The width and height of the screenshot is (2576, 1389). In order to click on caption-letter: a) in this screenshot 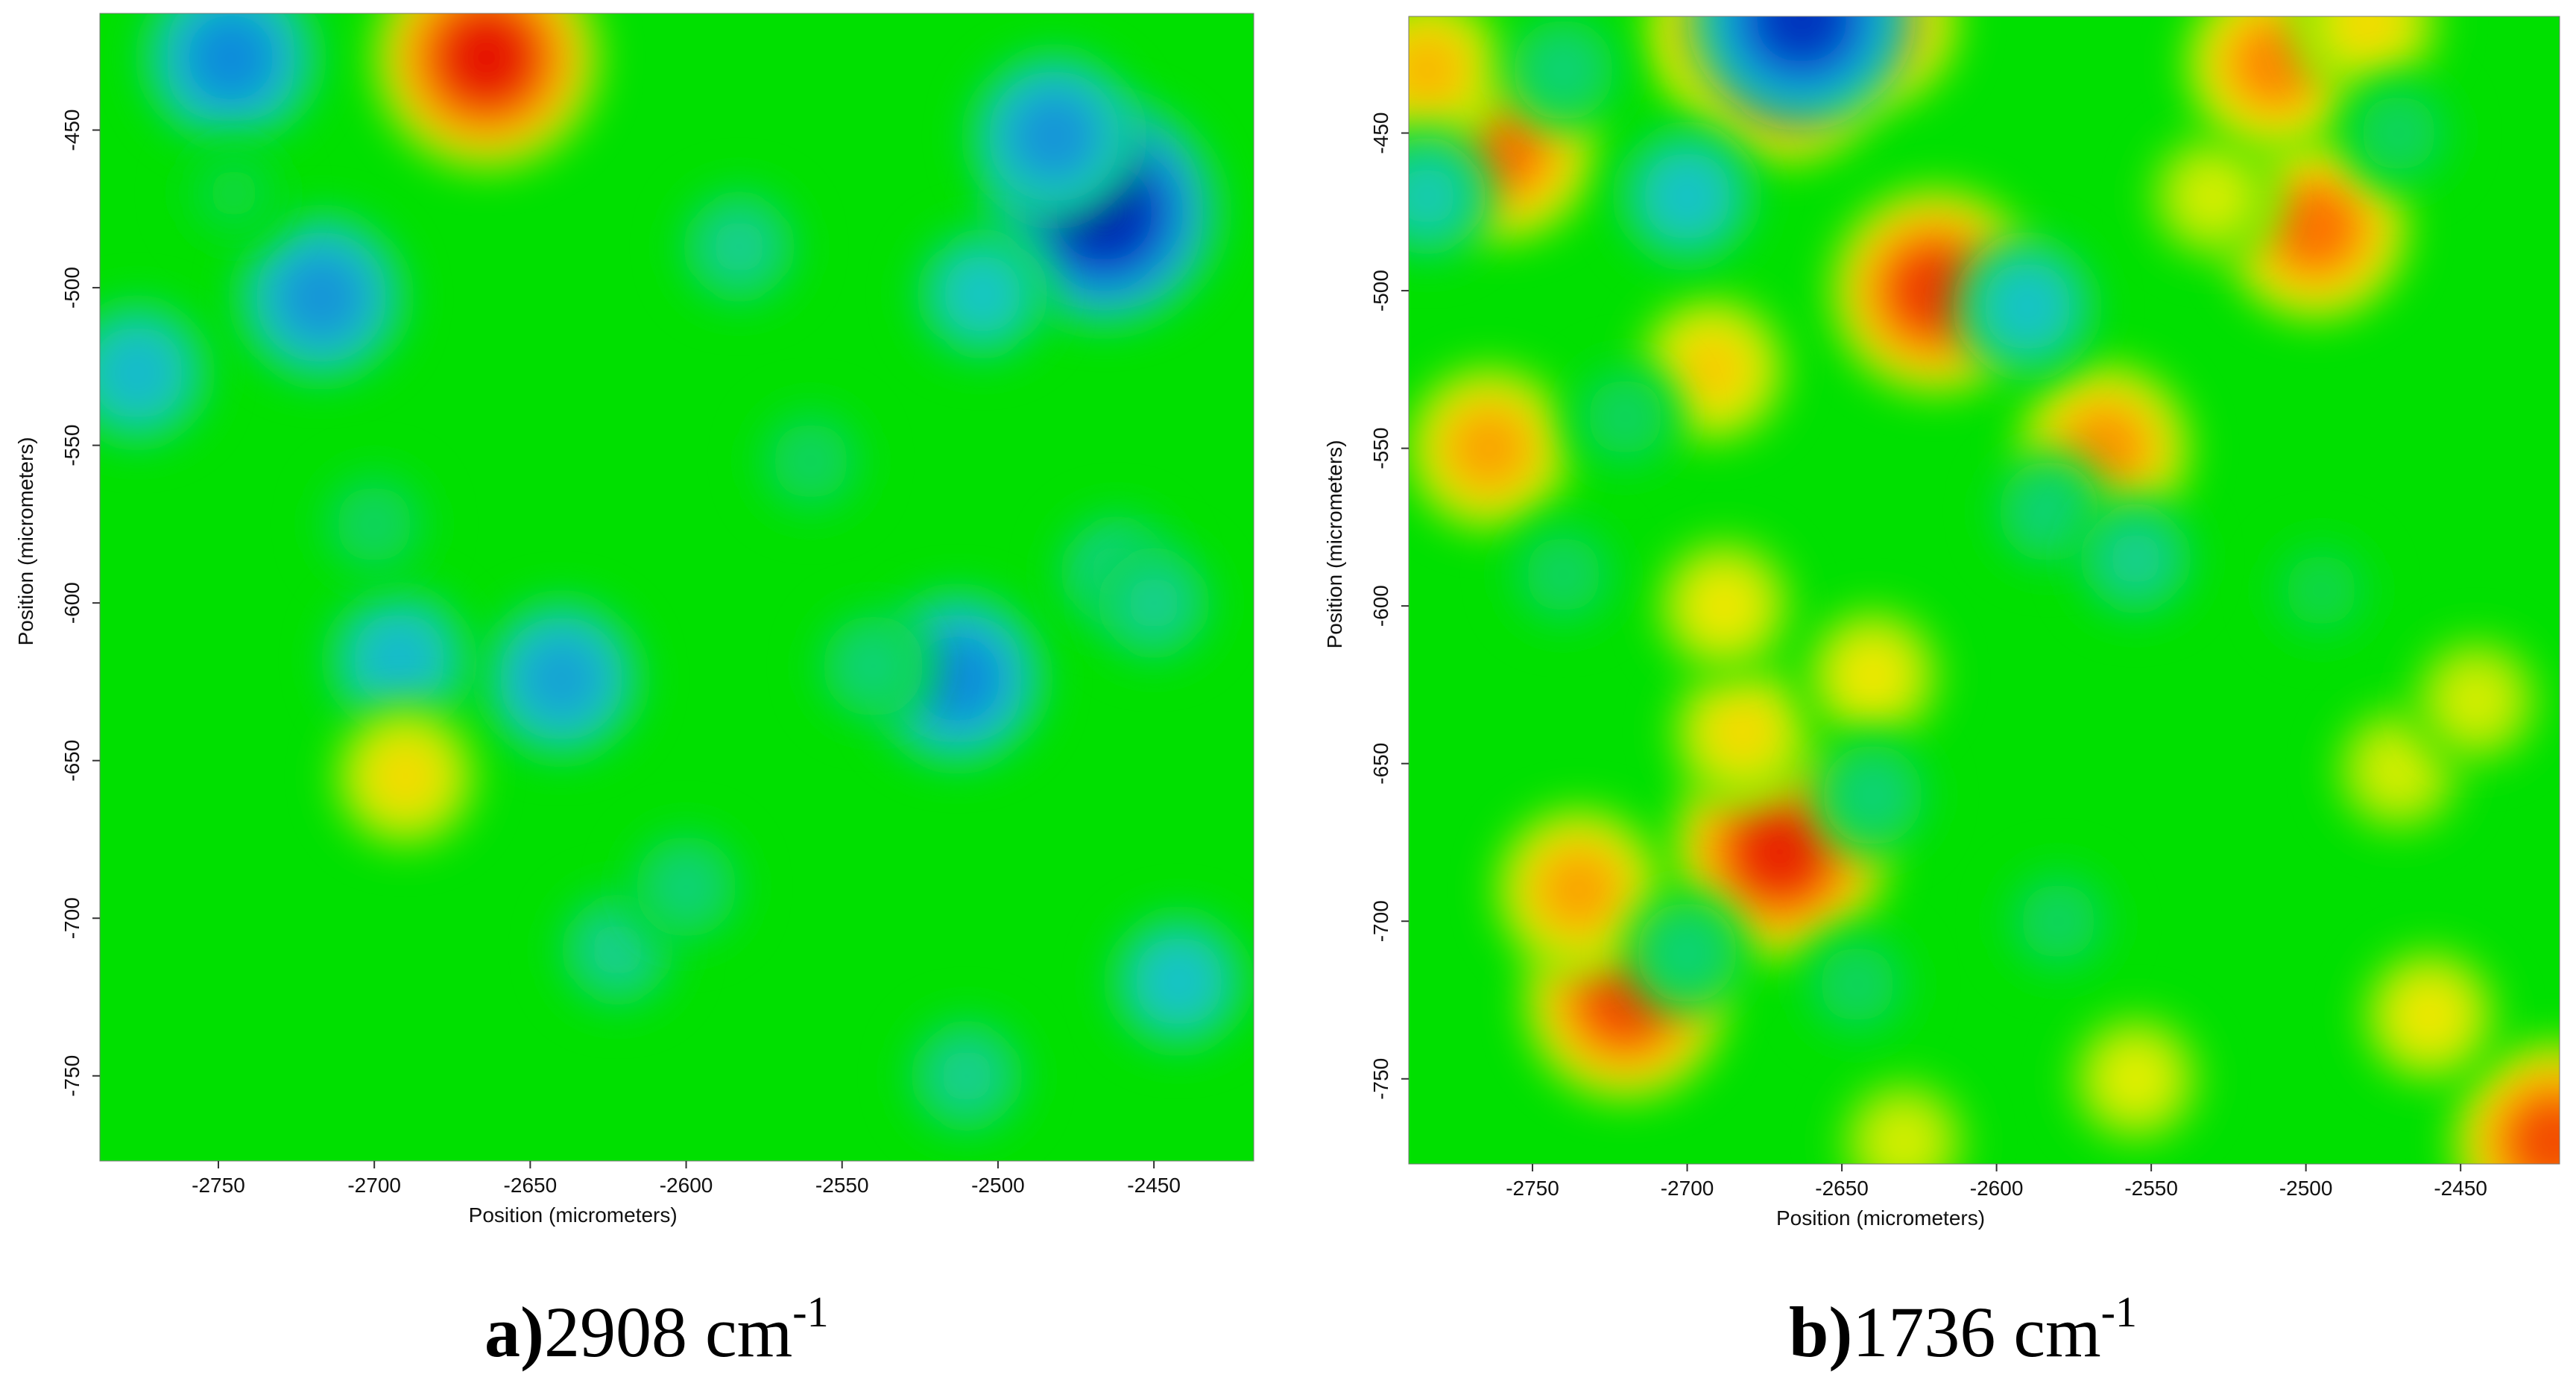, I will do `click(514, 1332)`.